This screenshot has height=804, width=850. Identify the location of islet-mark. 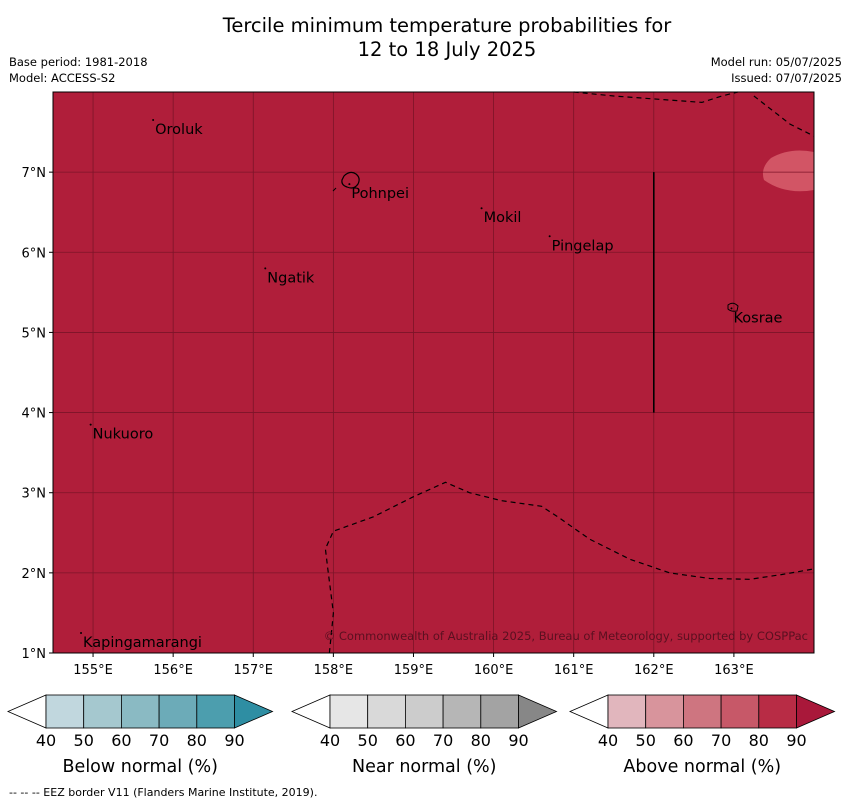
(334, 189).